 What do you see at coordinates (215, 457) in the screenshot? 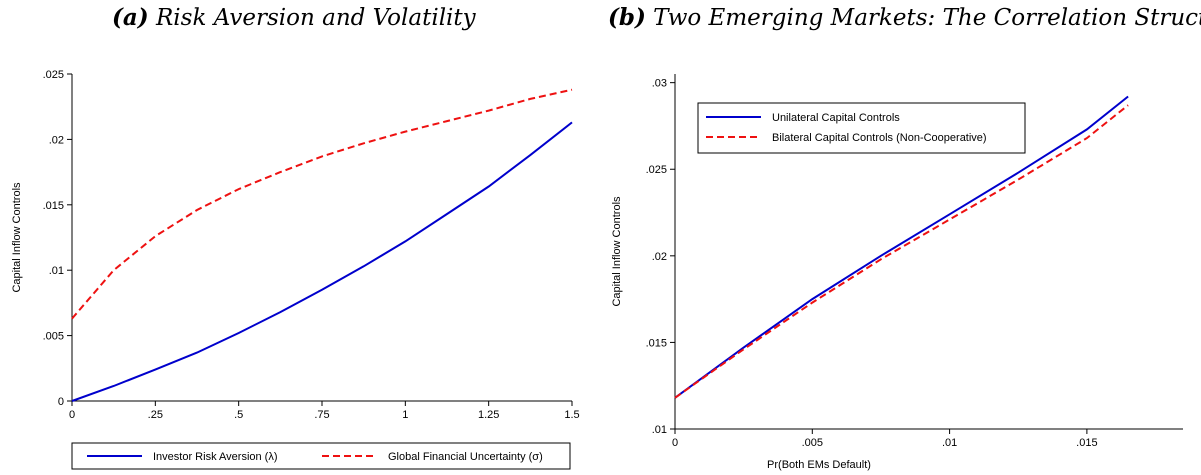
I see `legend-label: Investor Risk Aversion (λ)` at bounding box center [215, 457].